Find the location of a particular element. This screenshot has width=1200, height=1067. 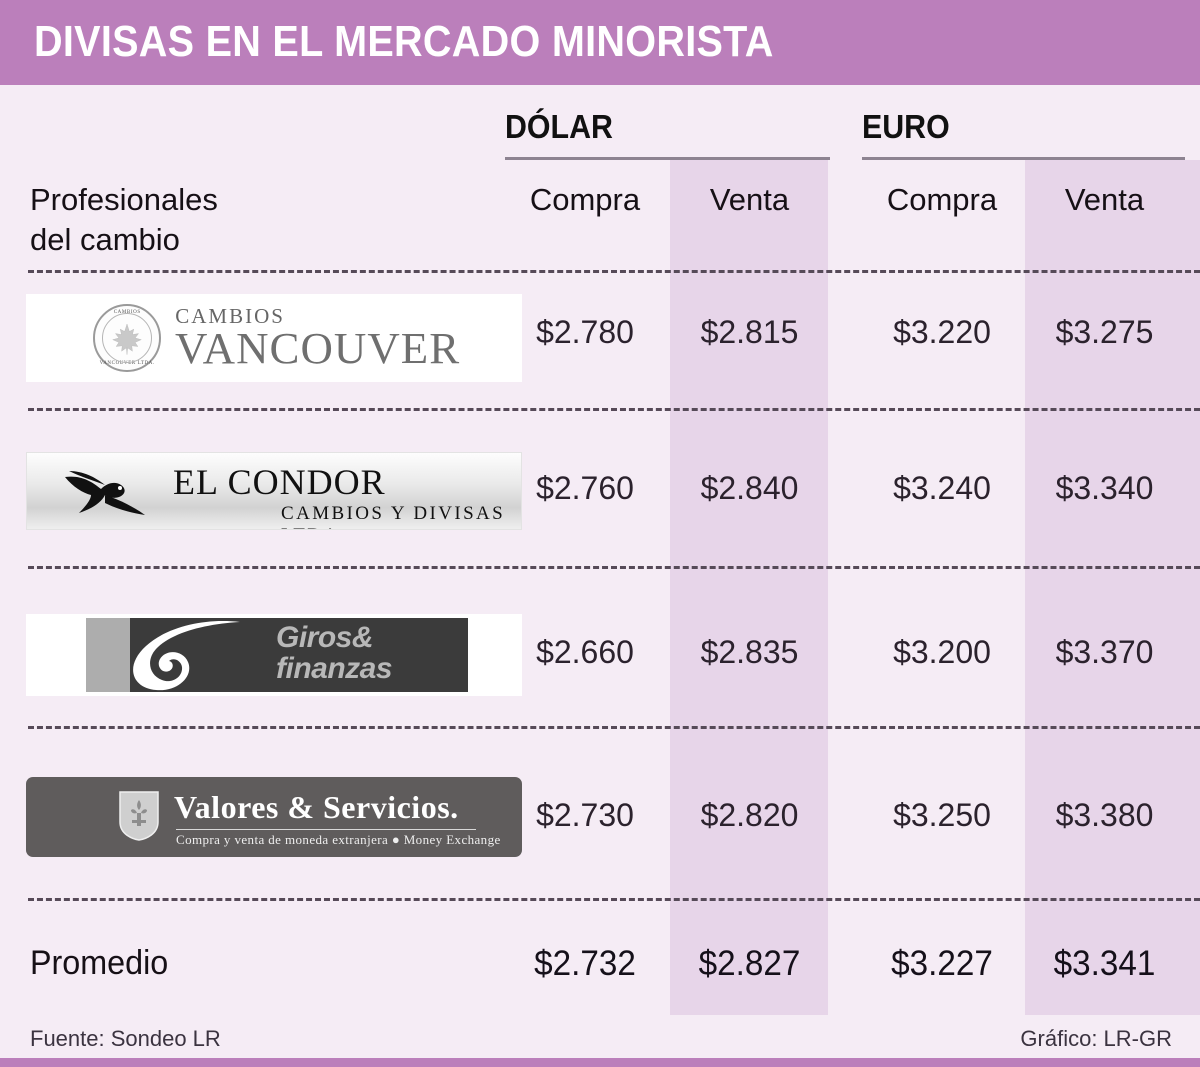

vancouver-wordmark: CAMBIOS VANCOUVER is located at coordinates (317, 337).